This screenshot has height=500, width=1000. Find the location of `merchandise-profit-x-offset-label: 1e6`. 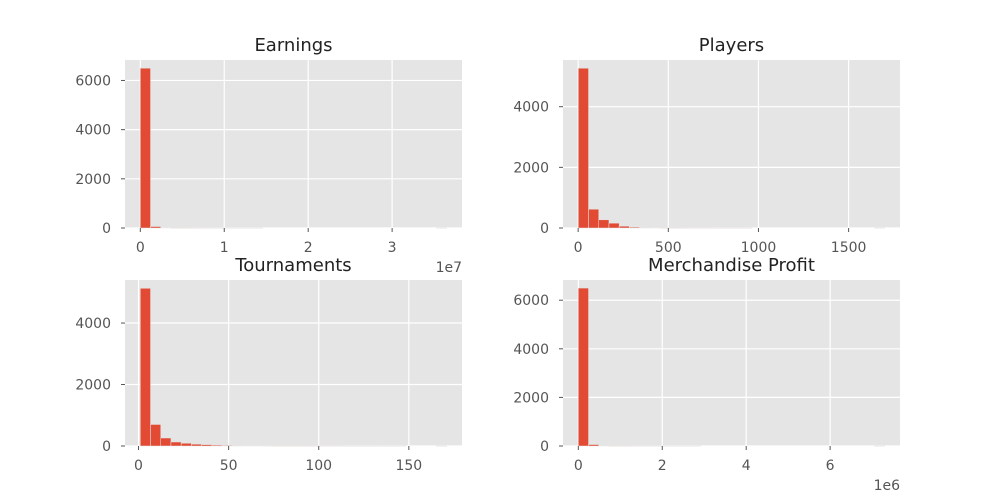

merchandise-profit-x-offset-label: 1e6 is located at coordinates (887, 486).